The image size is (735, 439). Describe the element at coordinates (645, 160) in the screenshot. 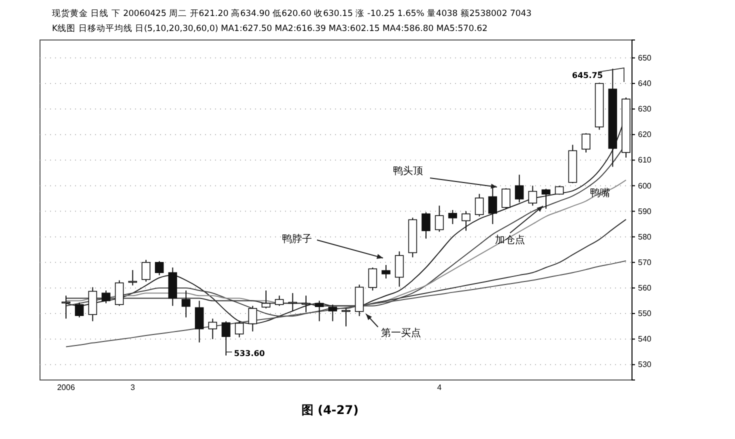

I see `y-tick-label: 610` at that location.